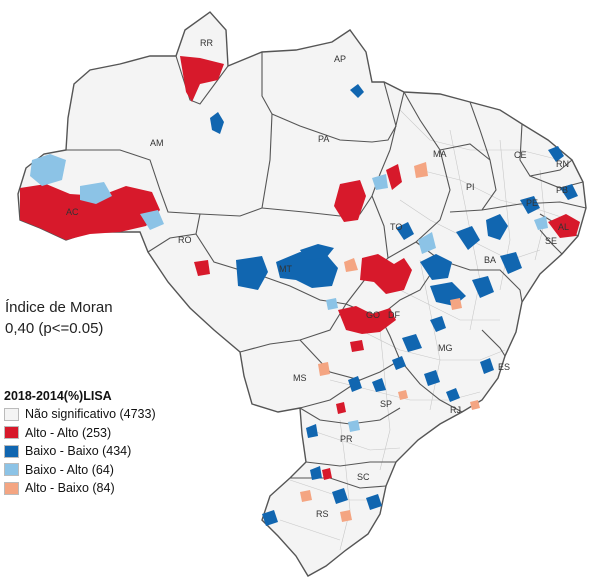 Image resolution: width=600 pixels, height=588 pixels. What do you see at coordinates (455, 410) in the screenshot?
I see `state-label: RJ` at bounding box center [455, 410].